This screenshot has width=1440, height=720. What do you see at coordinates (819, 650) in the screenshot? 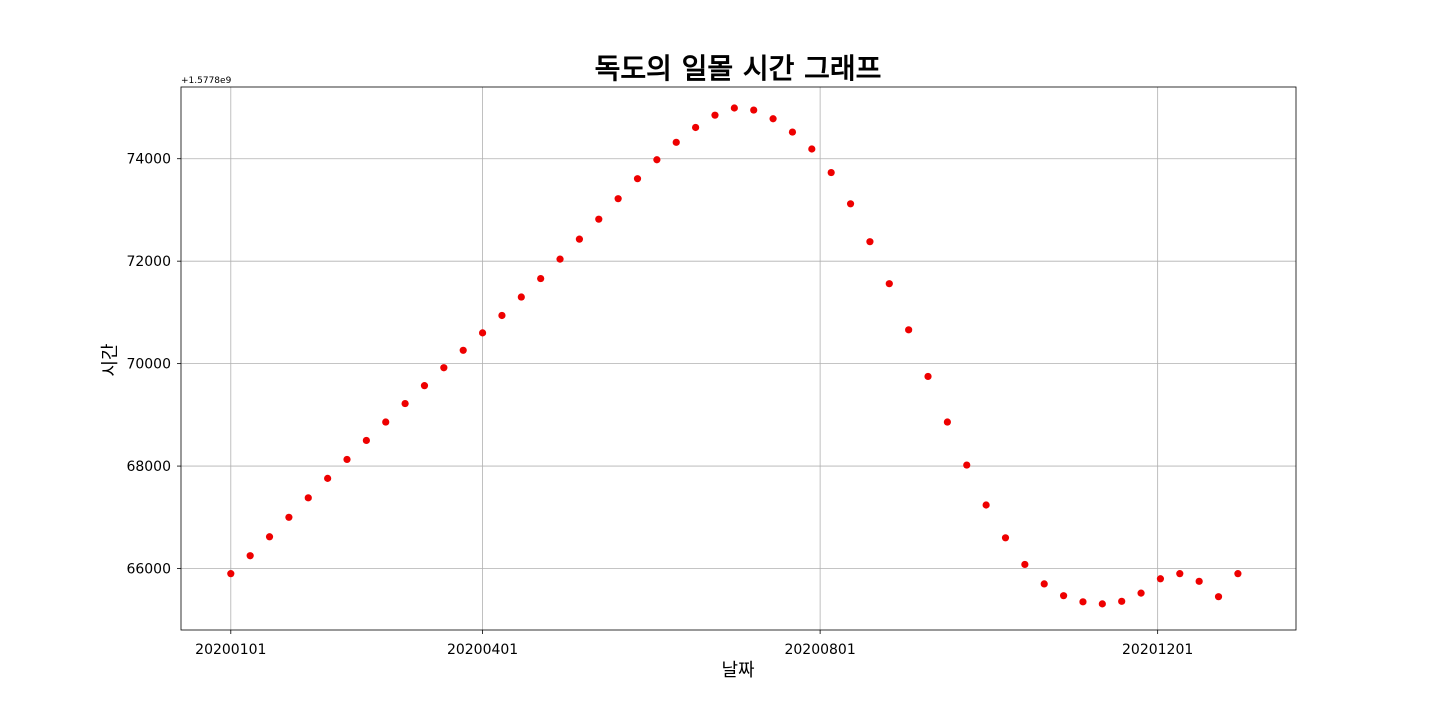
I see `x-tick-label: 20200801` at bounding box center [819, 650].